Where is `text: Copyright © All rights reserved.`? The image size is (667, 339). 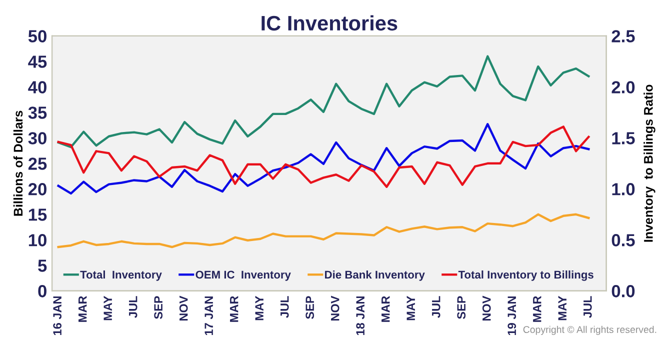 text: Copyright © All rights reserved. is located at coordinates (589, 330).